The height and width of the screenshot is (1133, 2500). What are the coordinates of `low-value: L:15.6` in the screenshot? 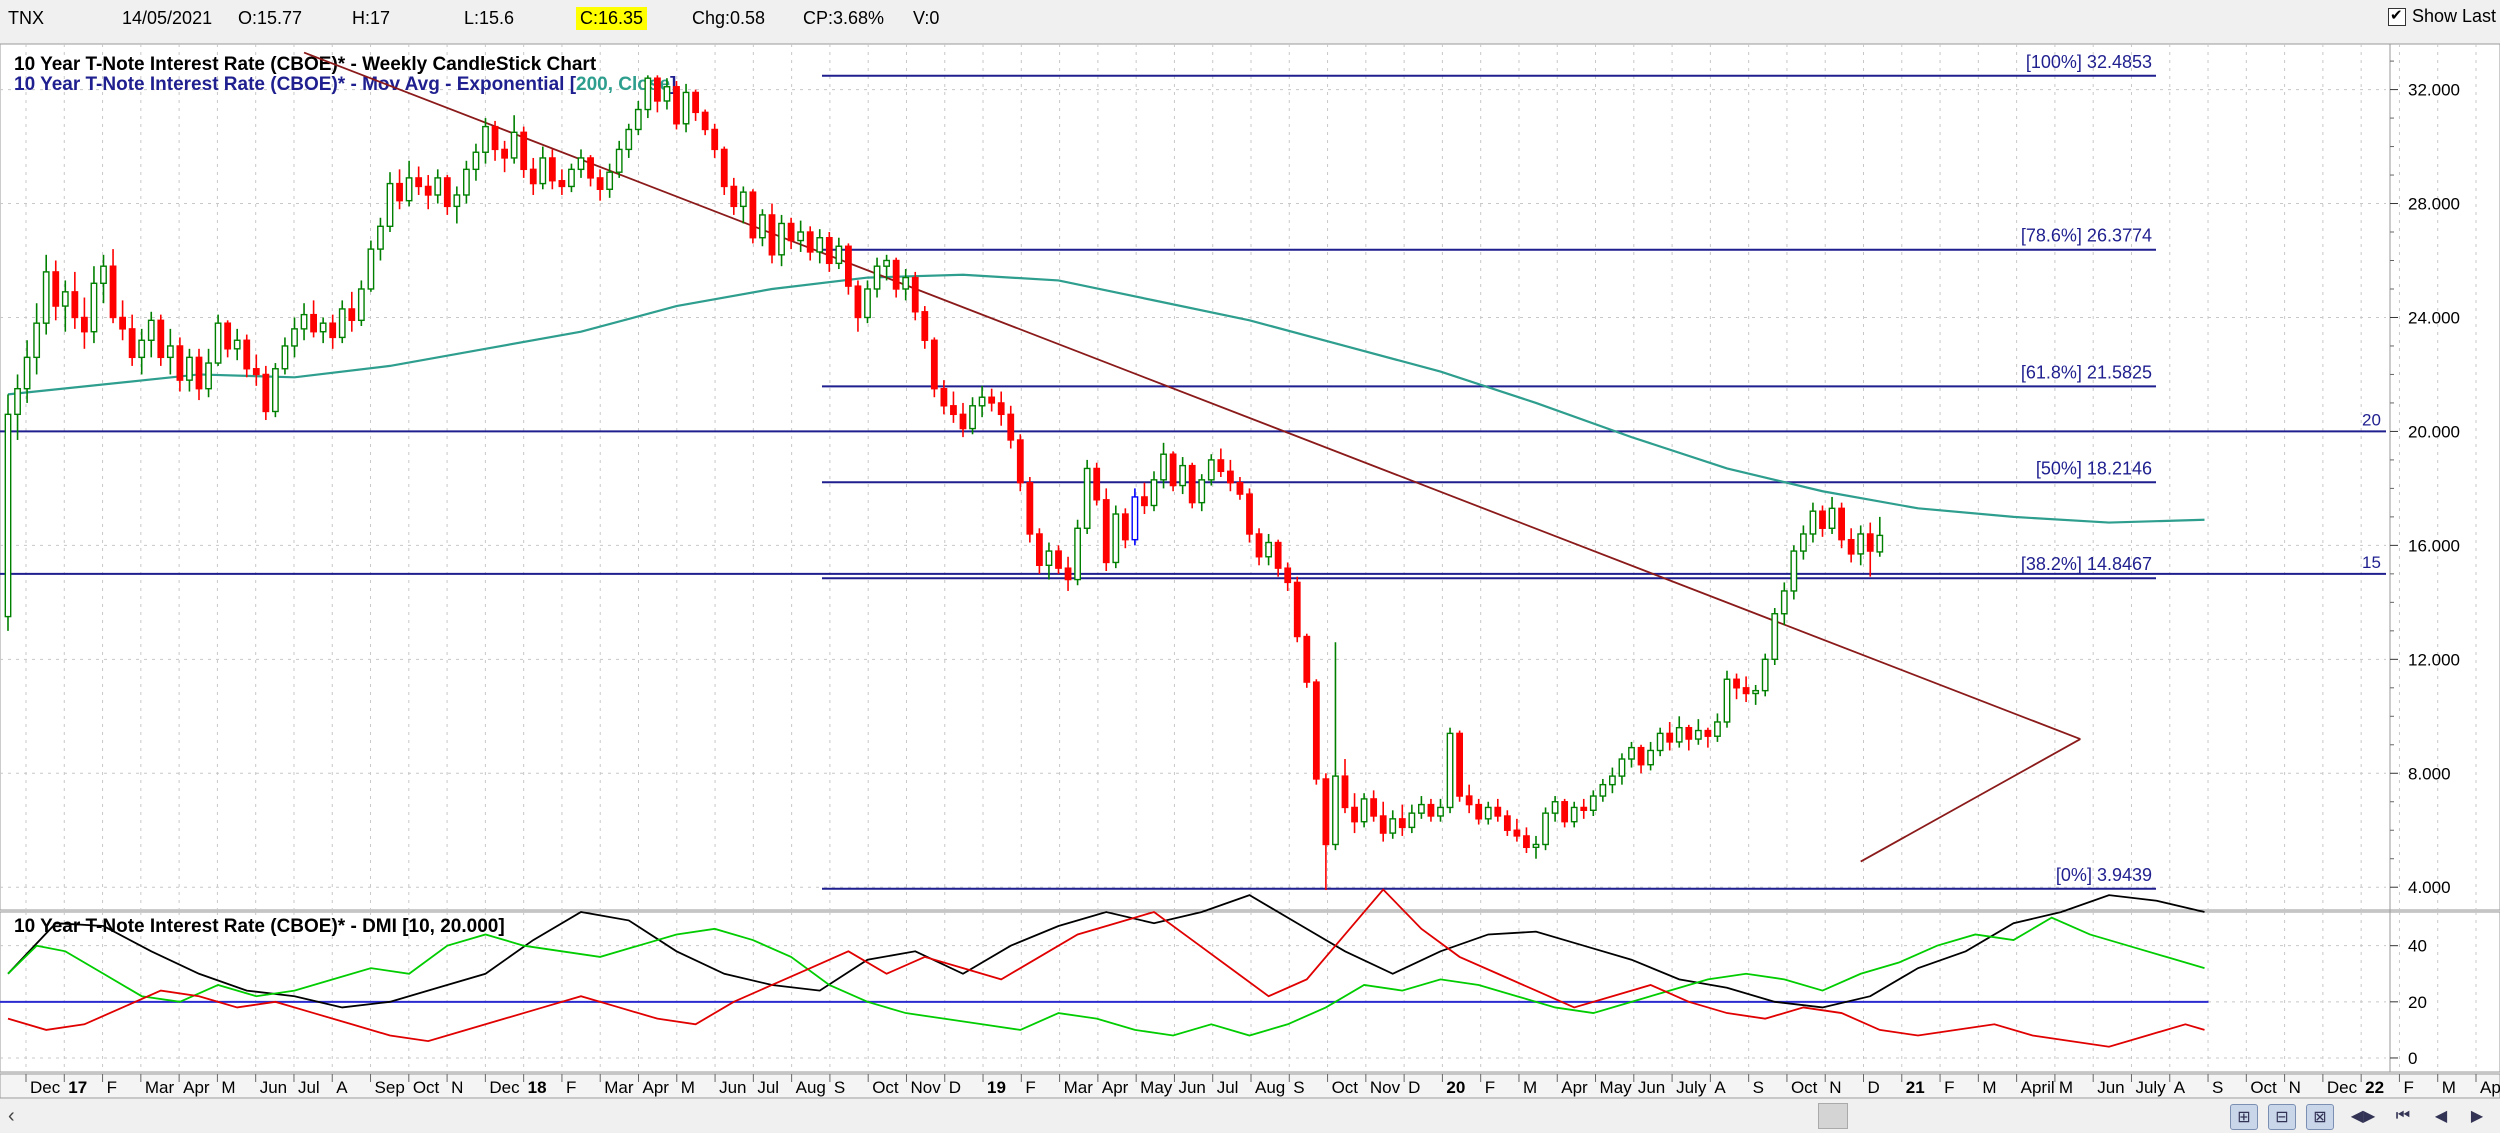 It's located at (489, 18).